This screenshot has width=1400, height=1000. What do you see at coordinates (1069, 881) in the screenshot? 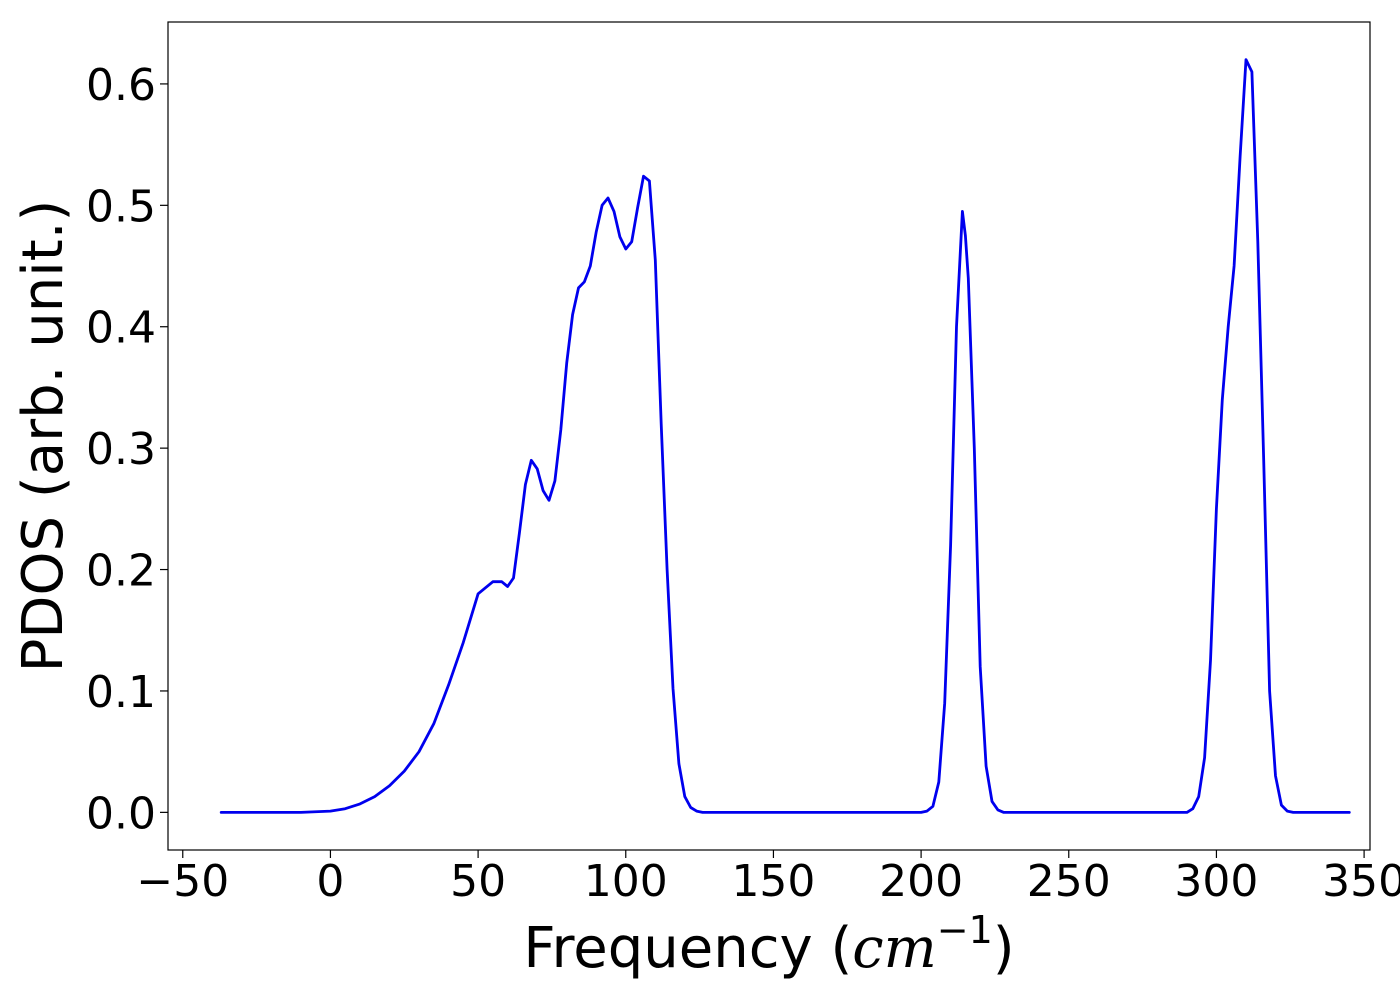
I see `x-tick-label: 250` at bounding box center [1069, 881].